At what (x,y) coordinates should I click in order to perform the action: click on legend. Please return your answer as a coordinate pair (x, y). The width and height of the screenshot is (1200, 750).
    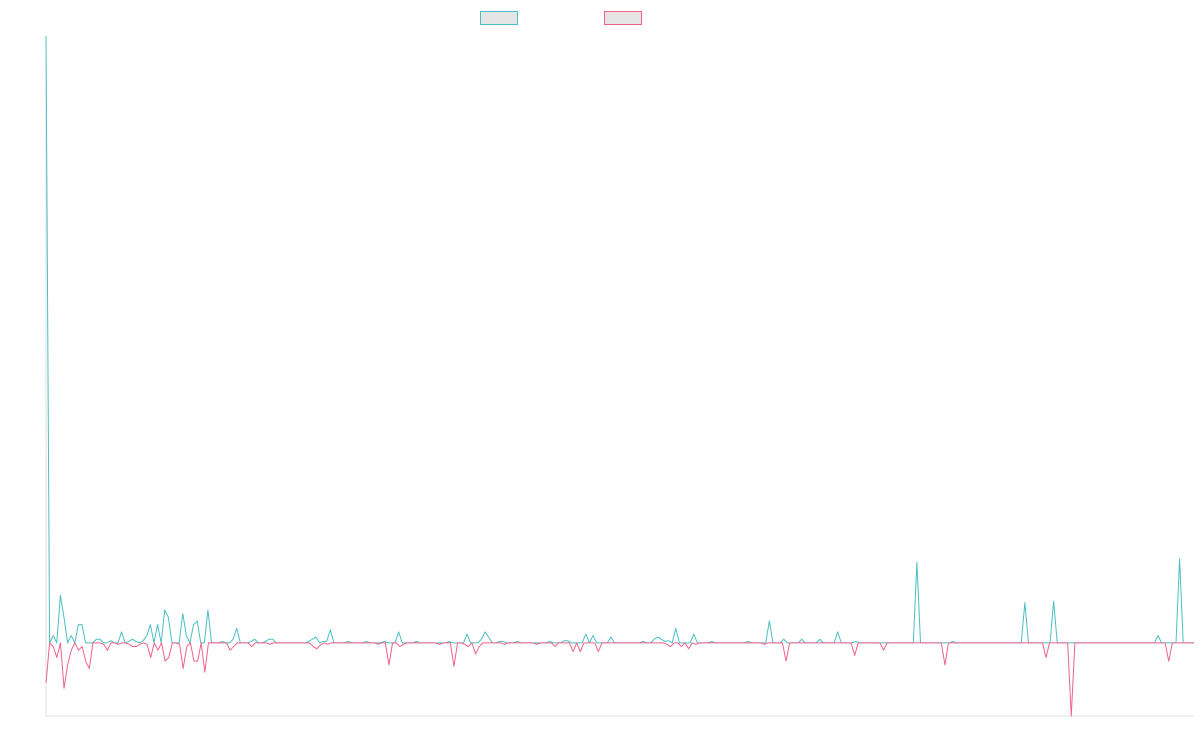
    Looking at the image, I should click on (600, 18).